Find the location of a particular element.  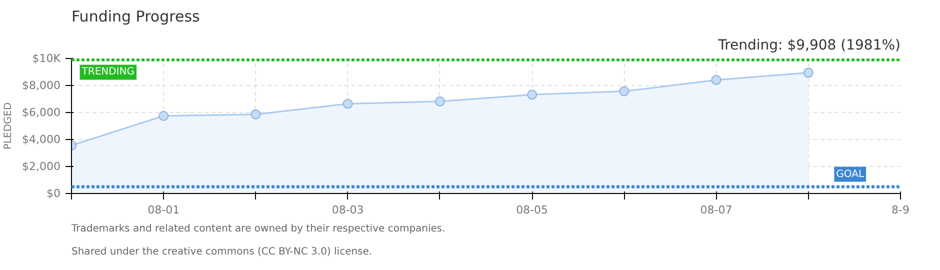

x-tick-label: 08-03 is located at coordinates (348, 210).